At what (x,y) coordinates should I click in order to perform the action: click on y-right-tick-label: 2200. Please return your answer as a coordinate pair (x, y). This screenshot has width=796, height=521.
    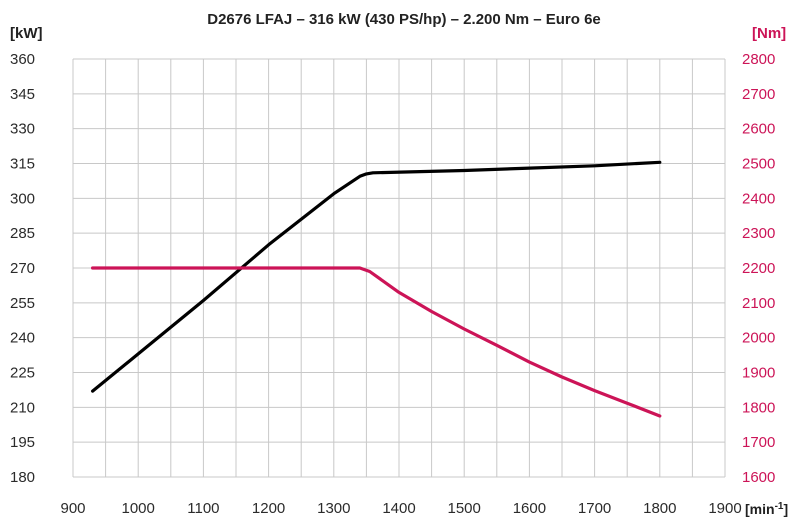
    Looking at the image, I should click on (758, 268).